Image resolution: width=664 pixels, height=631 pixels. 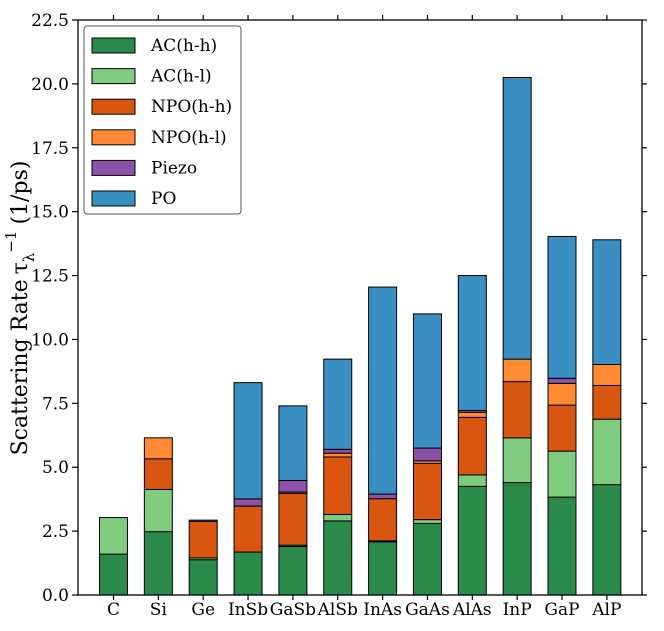 What do you see at coordinates (113, 167) in the screenshot?
I see `legend-swatch-piezo` at bounding box center [113, 167].